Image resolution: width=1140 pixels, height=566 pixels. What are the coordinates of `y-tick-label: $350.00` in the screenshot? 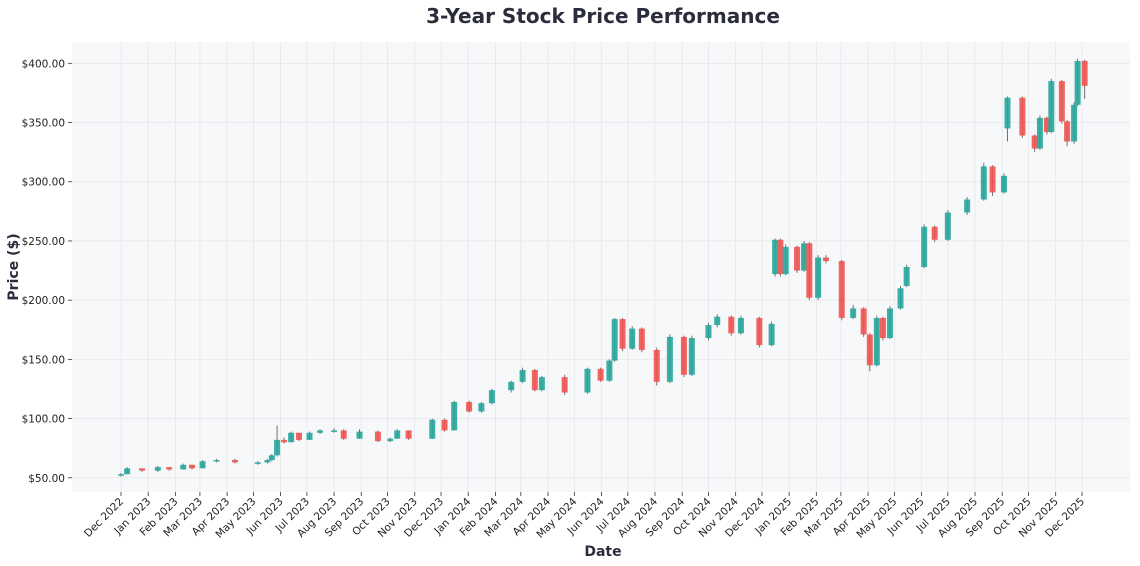 It's located at (43, 124).